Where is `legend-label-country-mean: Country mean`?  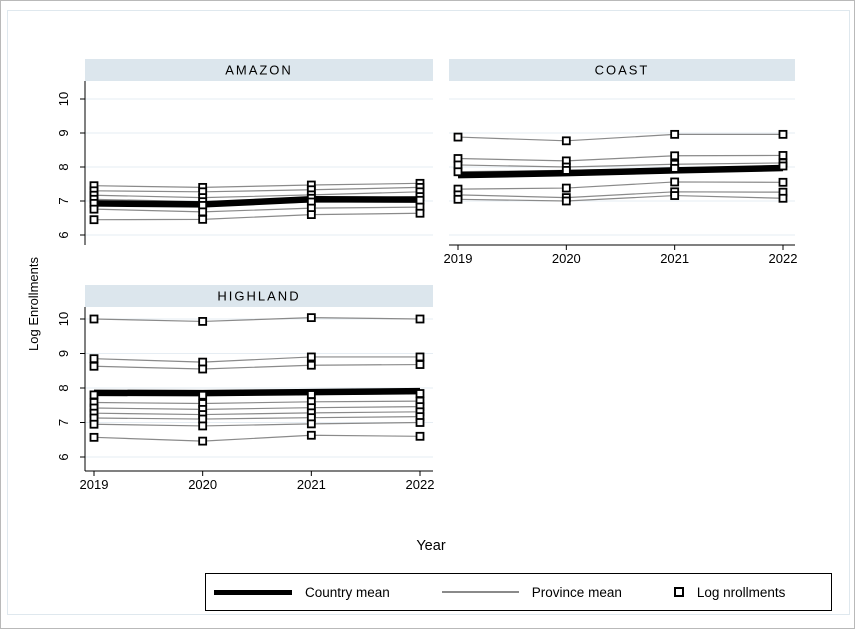 legend-label-country-mean: Country mean is located at coordinates (347, 592).